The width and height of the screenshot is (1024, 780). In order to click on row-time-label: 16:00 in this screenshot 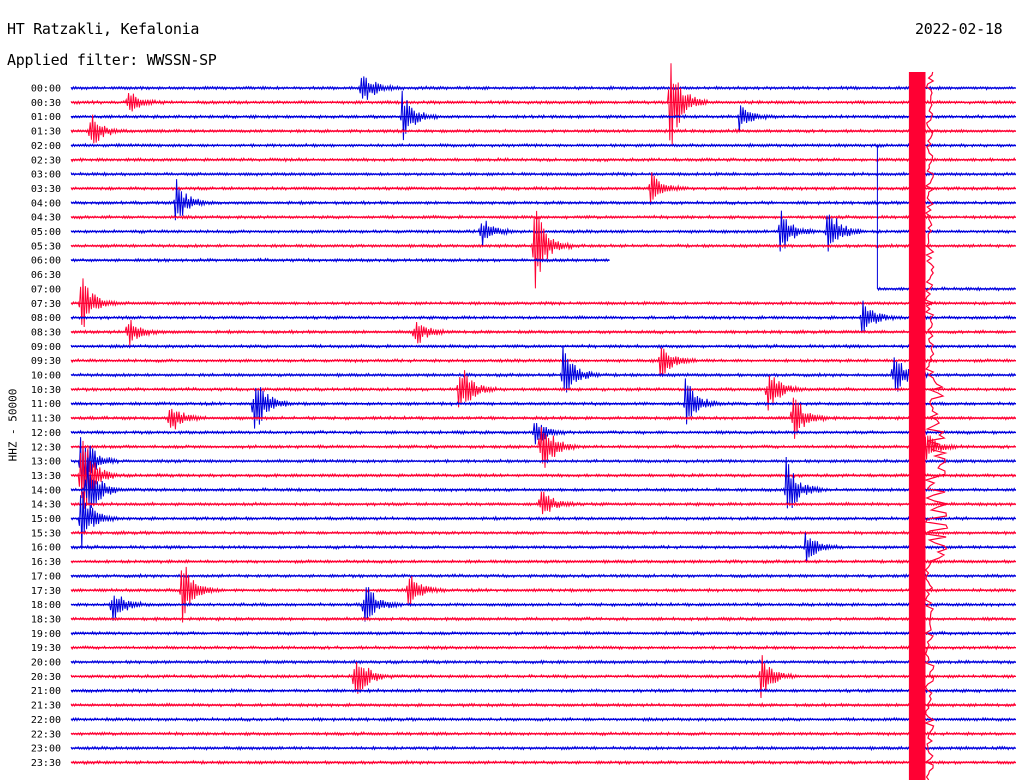, I will do `click(46, 548)`.